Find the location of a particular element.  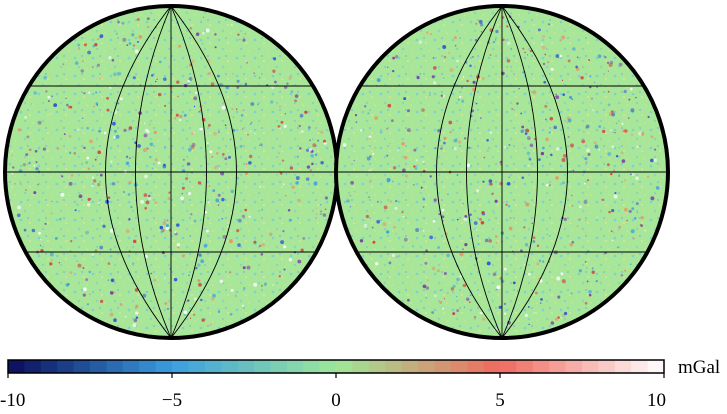

colorbar-tick-label: −5 is located at coordinates (172, 400).